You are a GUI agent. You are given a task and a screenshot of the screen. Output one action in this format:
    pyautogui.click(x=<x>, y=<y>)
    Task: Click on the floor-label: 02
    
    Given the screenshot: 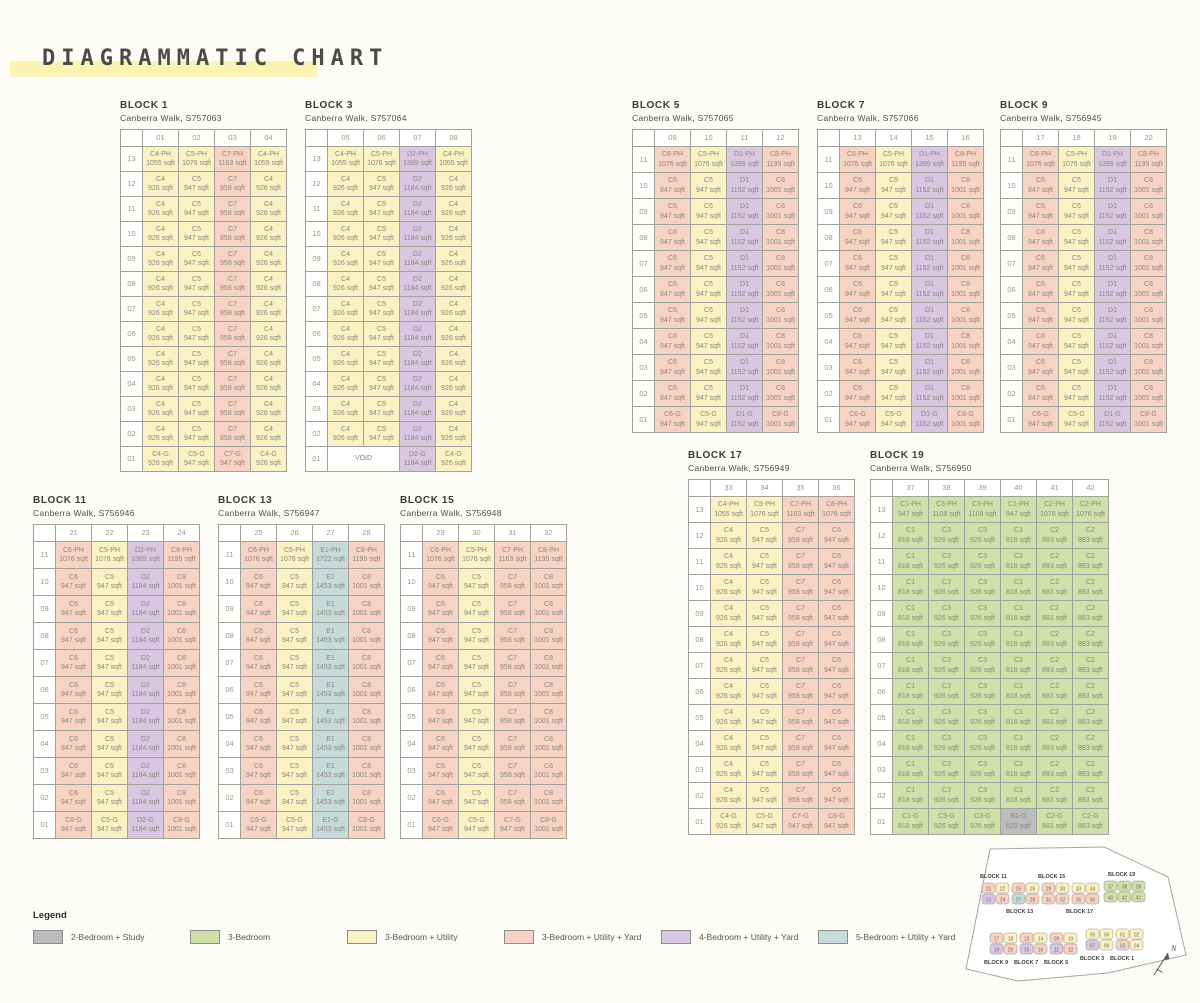 What is the action you would take?
    pyautogui.click(x=411, y=798)
    